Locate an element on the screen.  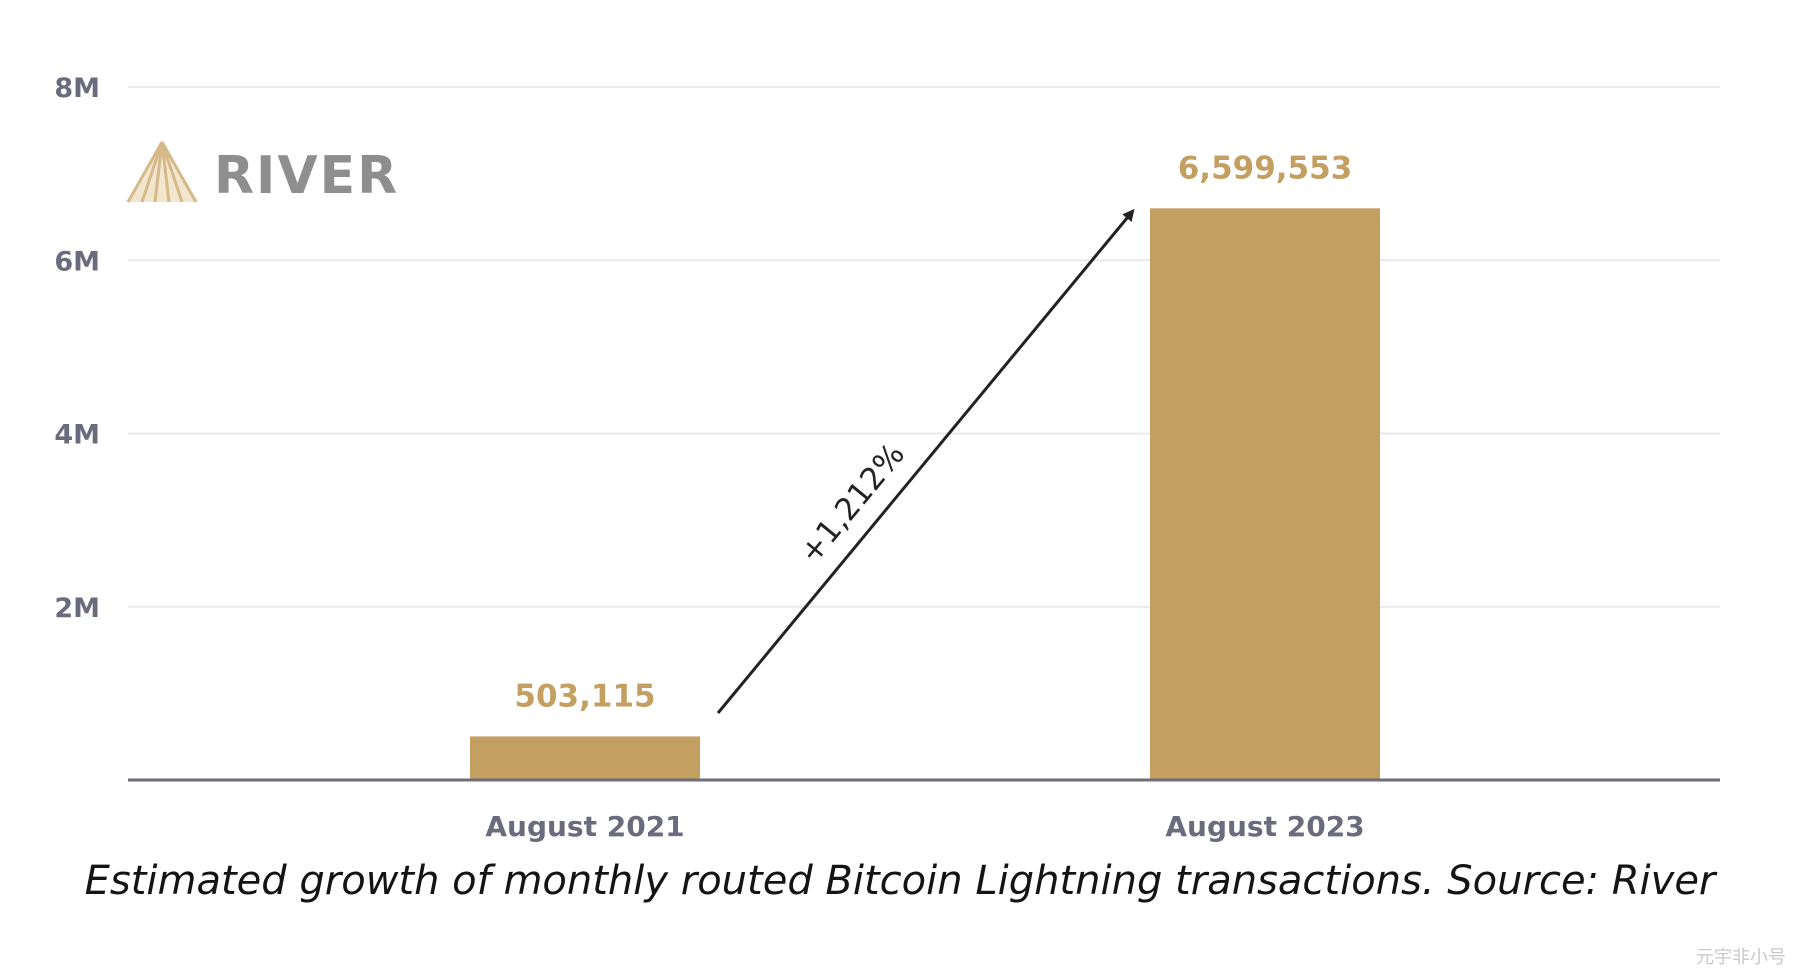
y-tick-label: 4M is located at coordinates (77, 435).